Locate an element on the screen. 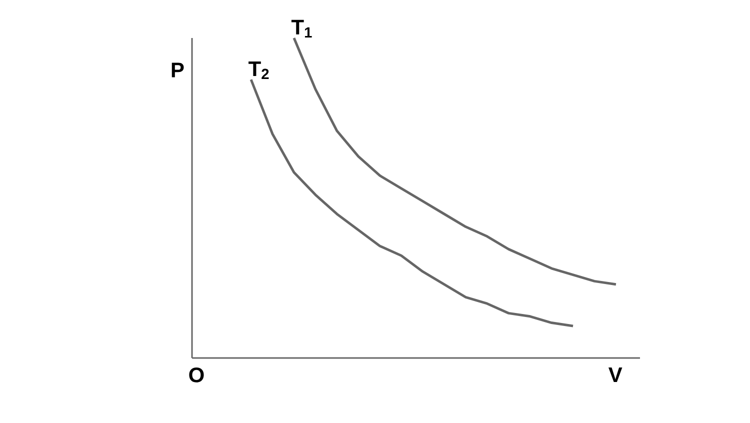 Image resolution: width=750 pixels, height=423 pixels. y-axis-title: P is located at coordinates (178, 70).